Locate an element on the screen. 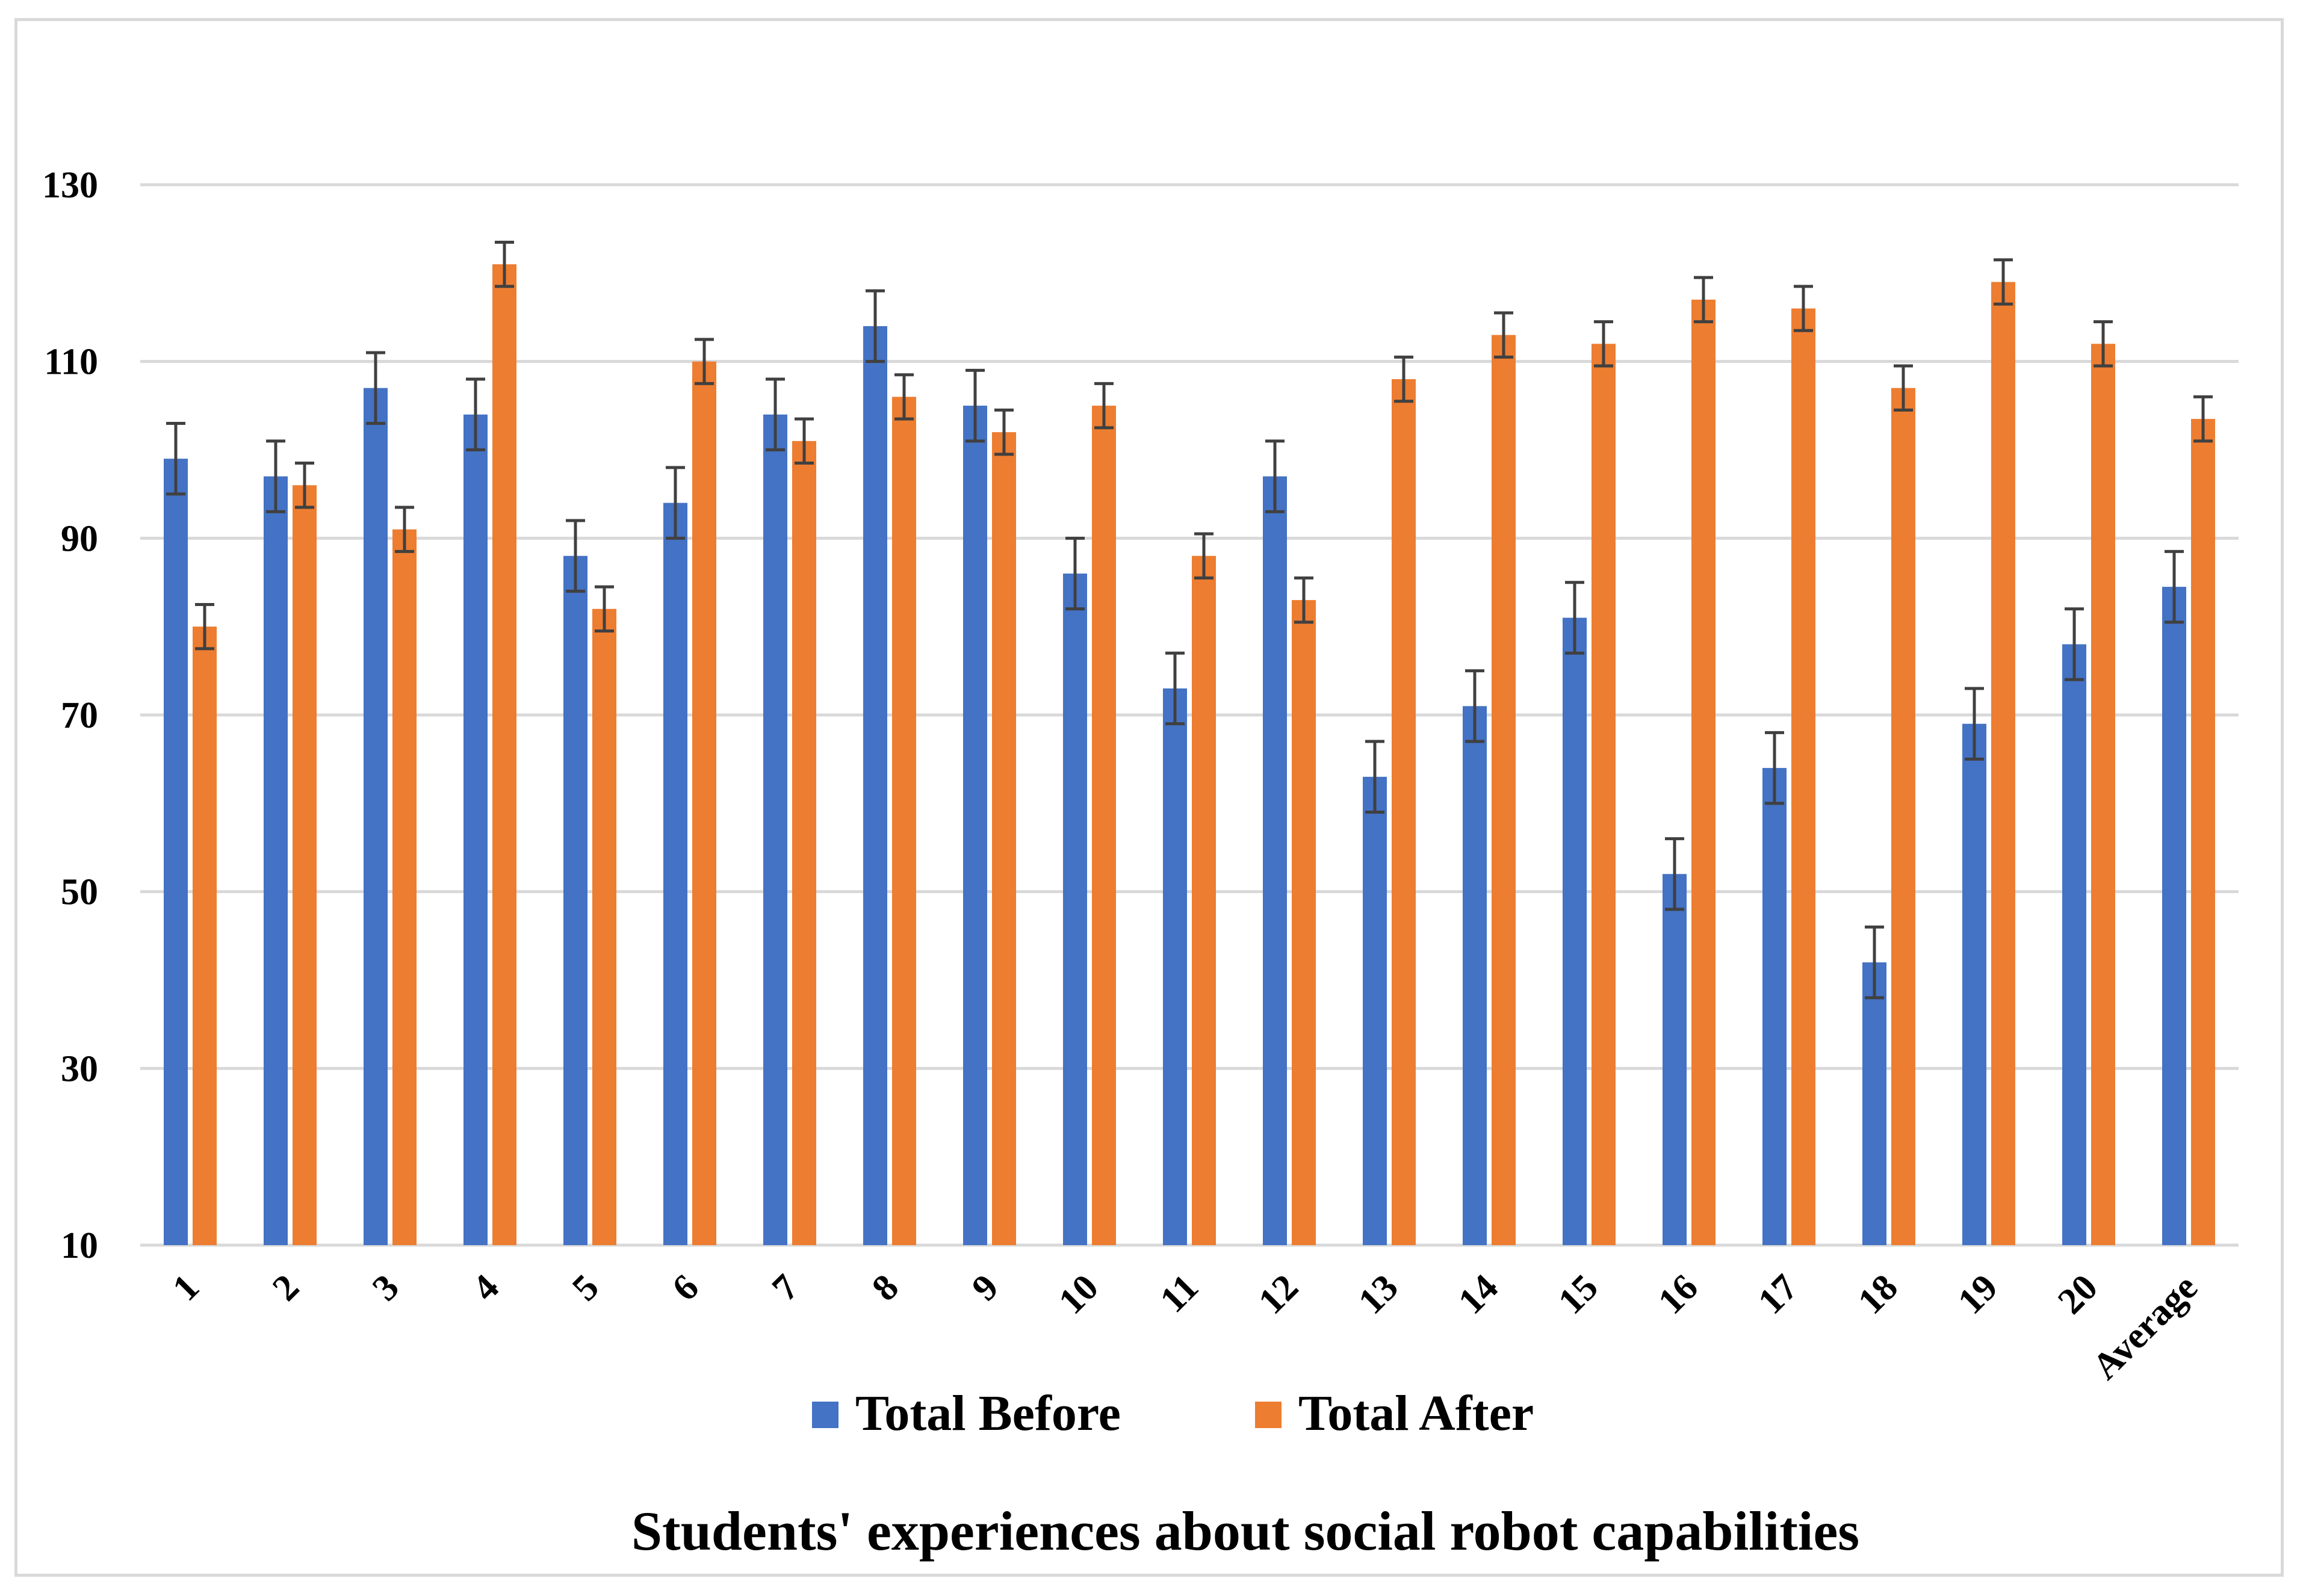 The height and width of the screenshot is (1596, 2306). y-tick-label: 10 is located at coordinates (79, 1245).